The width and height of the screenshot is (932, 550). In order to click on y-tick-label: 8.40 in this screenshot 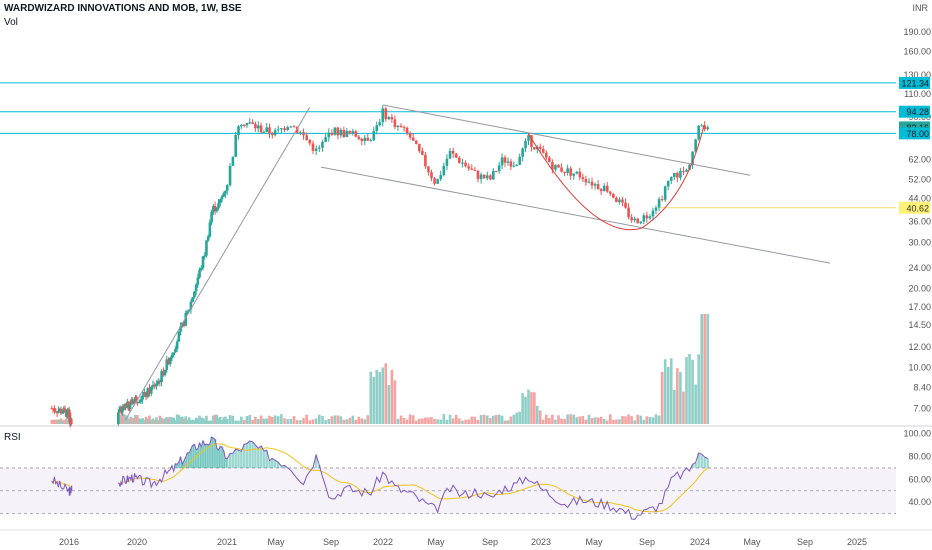, I will do `click(922, 388)`.